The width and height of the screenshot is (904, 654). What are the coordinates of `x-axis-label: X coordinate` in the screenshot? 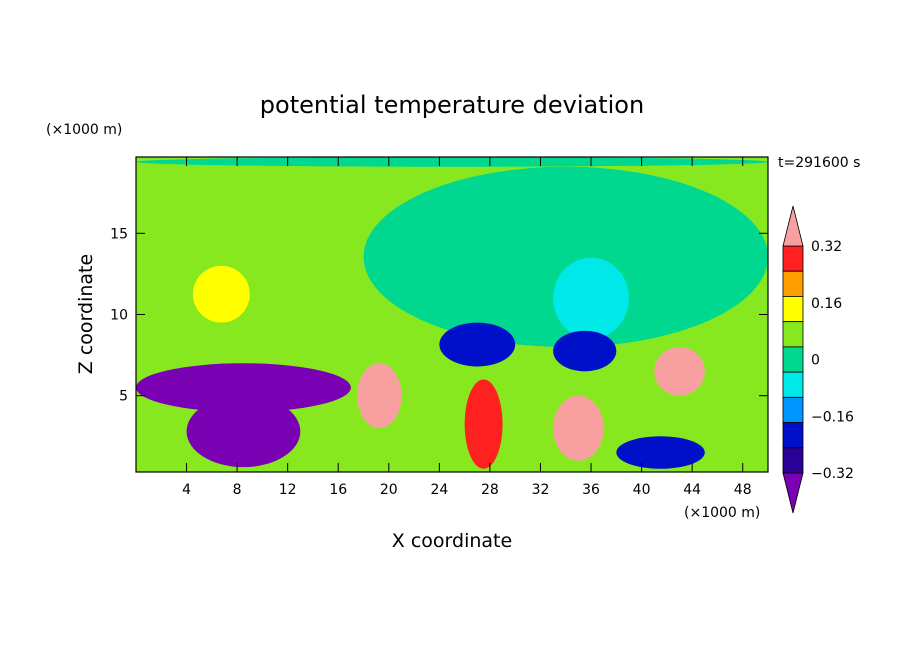 It's located at (452, 541).